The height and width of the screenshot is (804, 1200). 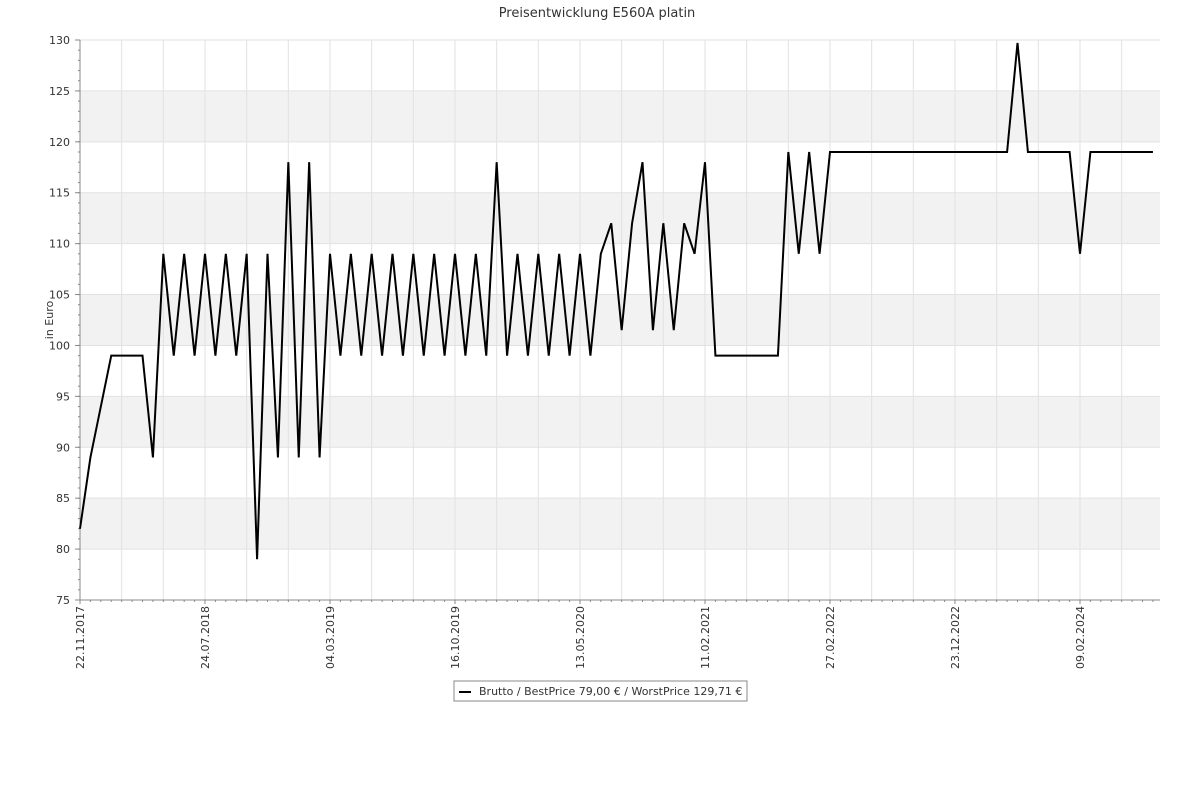 I want to click on x-tick-label: 09.02.2024, so click(x=1080, y=637).